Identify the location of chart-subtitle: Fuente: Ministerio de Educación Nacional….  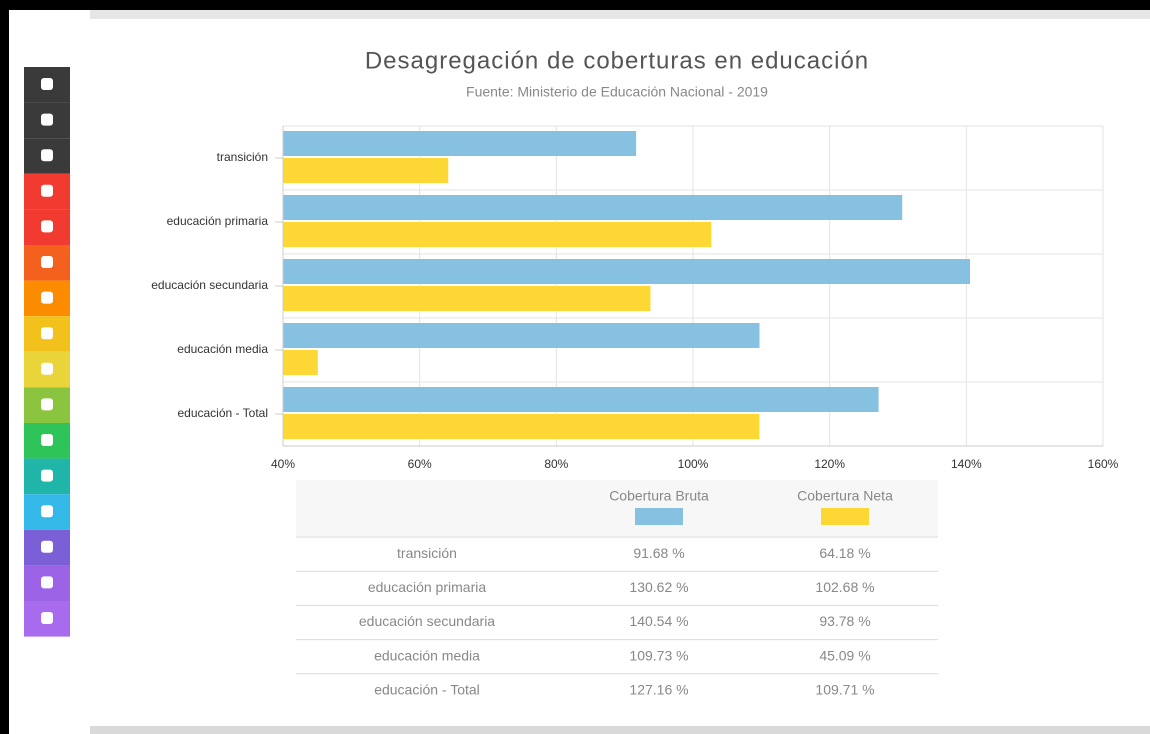
(617, 92).